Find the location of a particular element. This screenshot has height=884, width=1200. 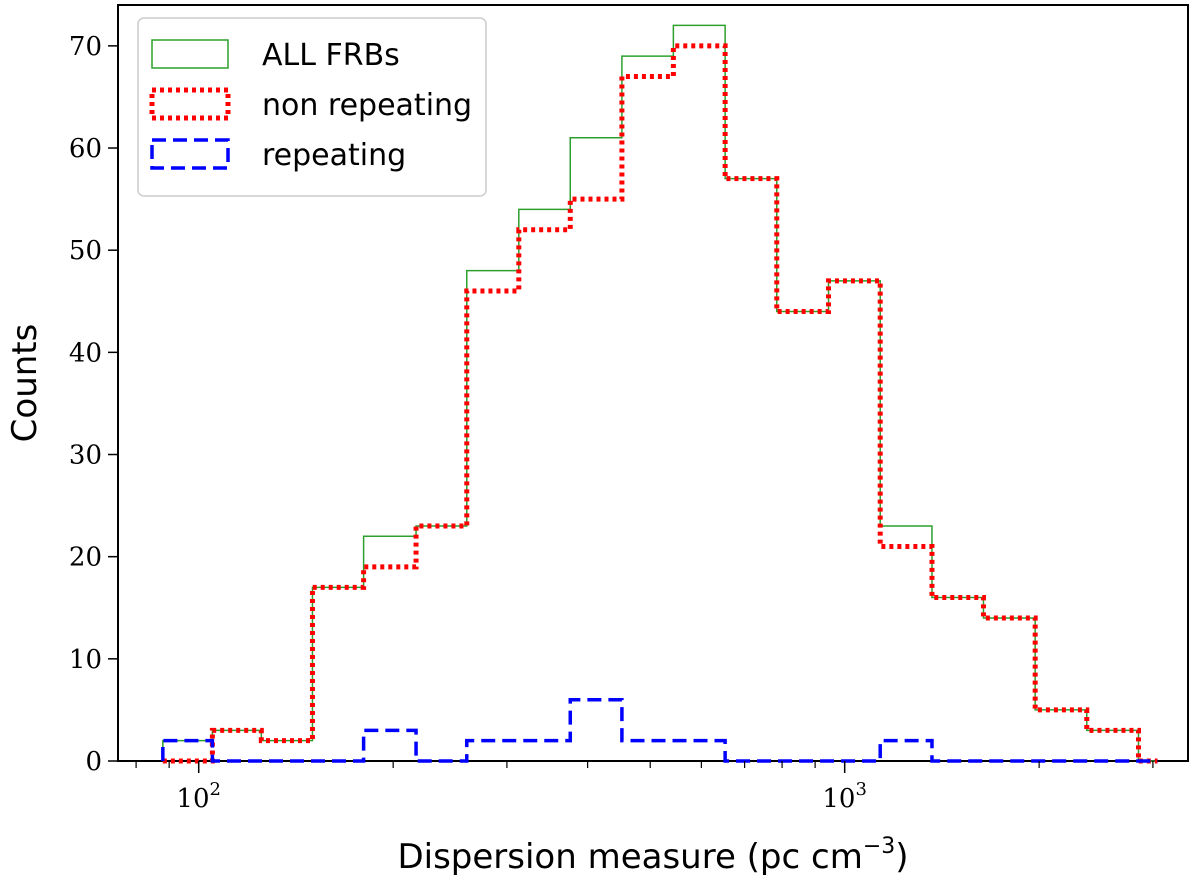

legend-label-2: repeating is located at coordinates (334, 155).